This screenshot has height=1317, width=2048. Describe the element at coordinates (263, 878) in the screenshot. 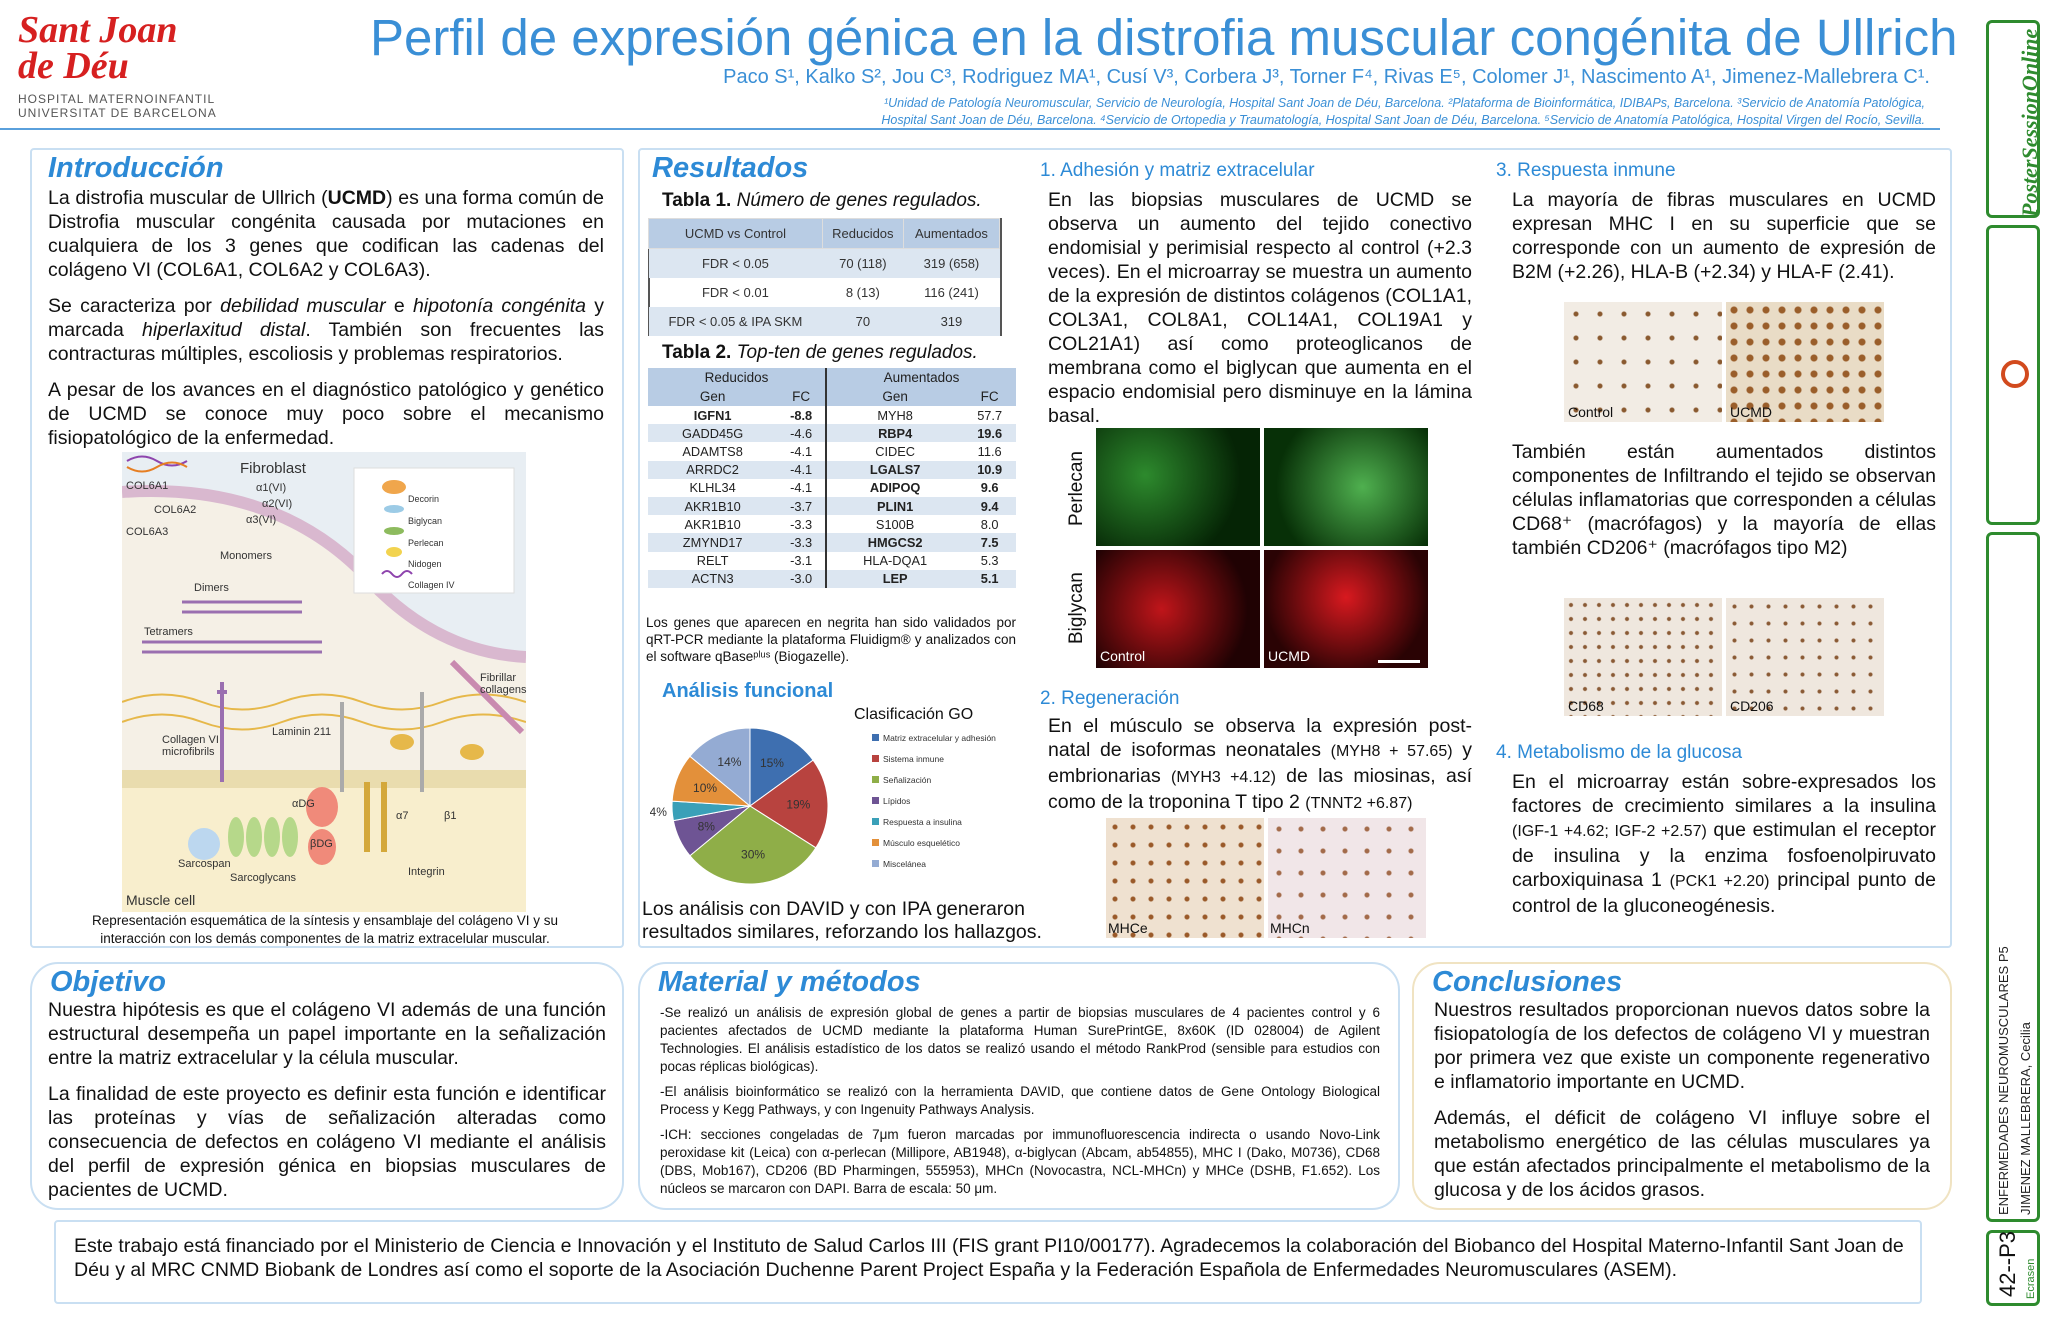

I see `label-sarcoglycans: Sarcoglycans` at that location.